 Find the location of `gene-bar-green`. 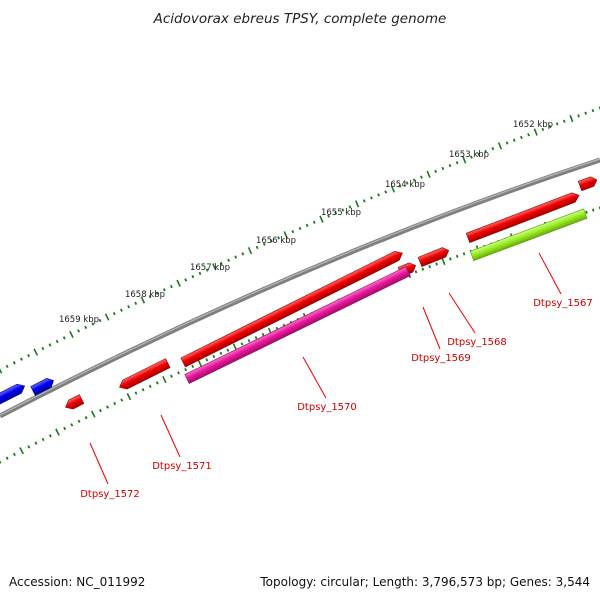

gene-bar-green is located at coordinates (528, 235).